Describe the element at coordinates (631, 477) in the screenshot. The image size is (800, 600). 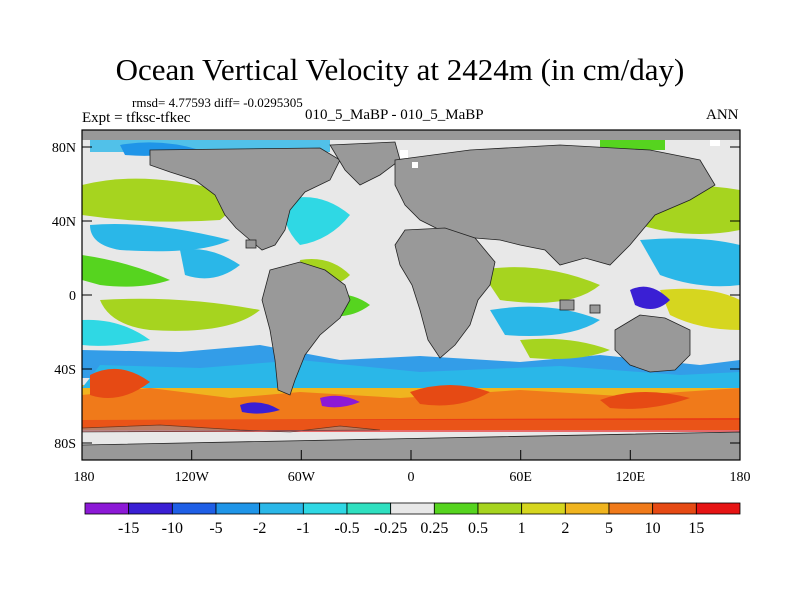
I see `lon-tick-label: 120E` at that location.